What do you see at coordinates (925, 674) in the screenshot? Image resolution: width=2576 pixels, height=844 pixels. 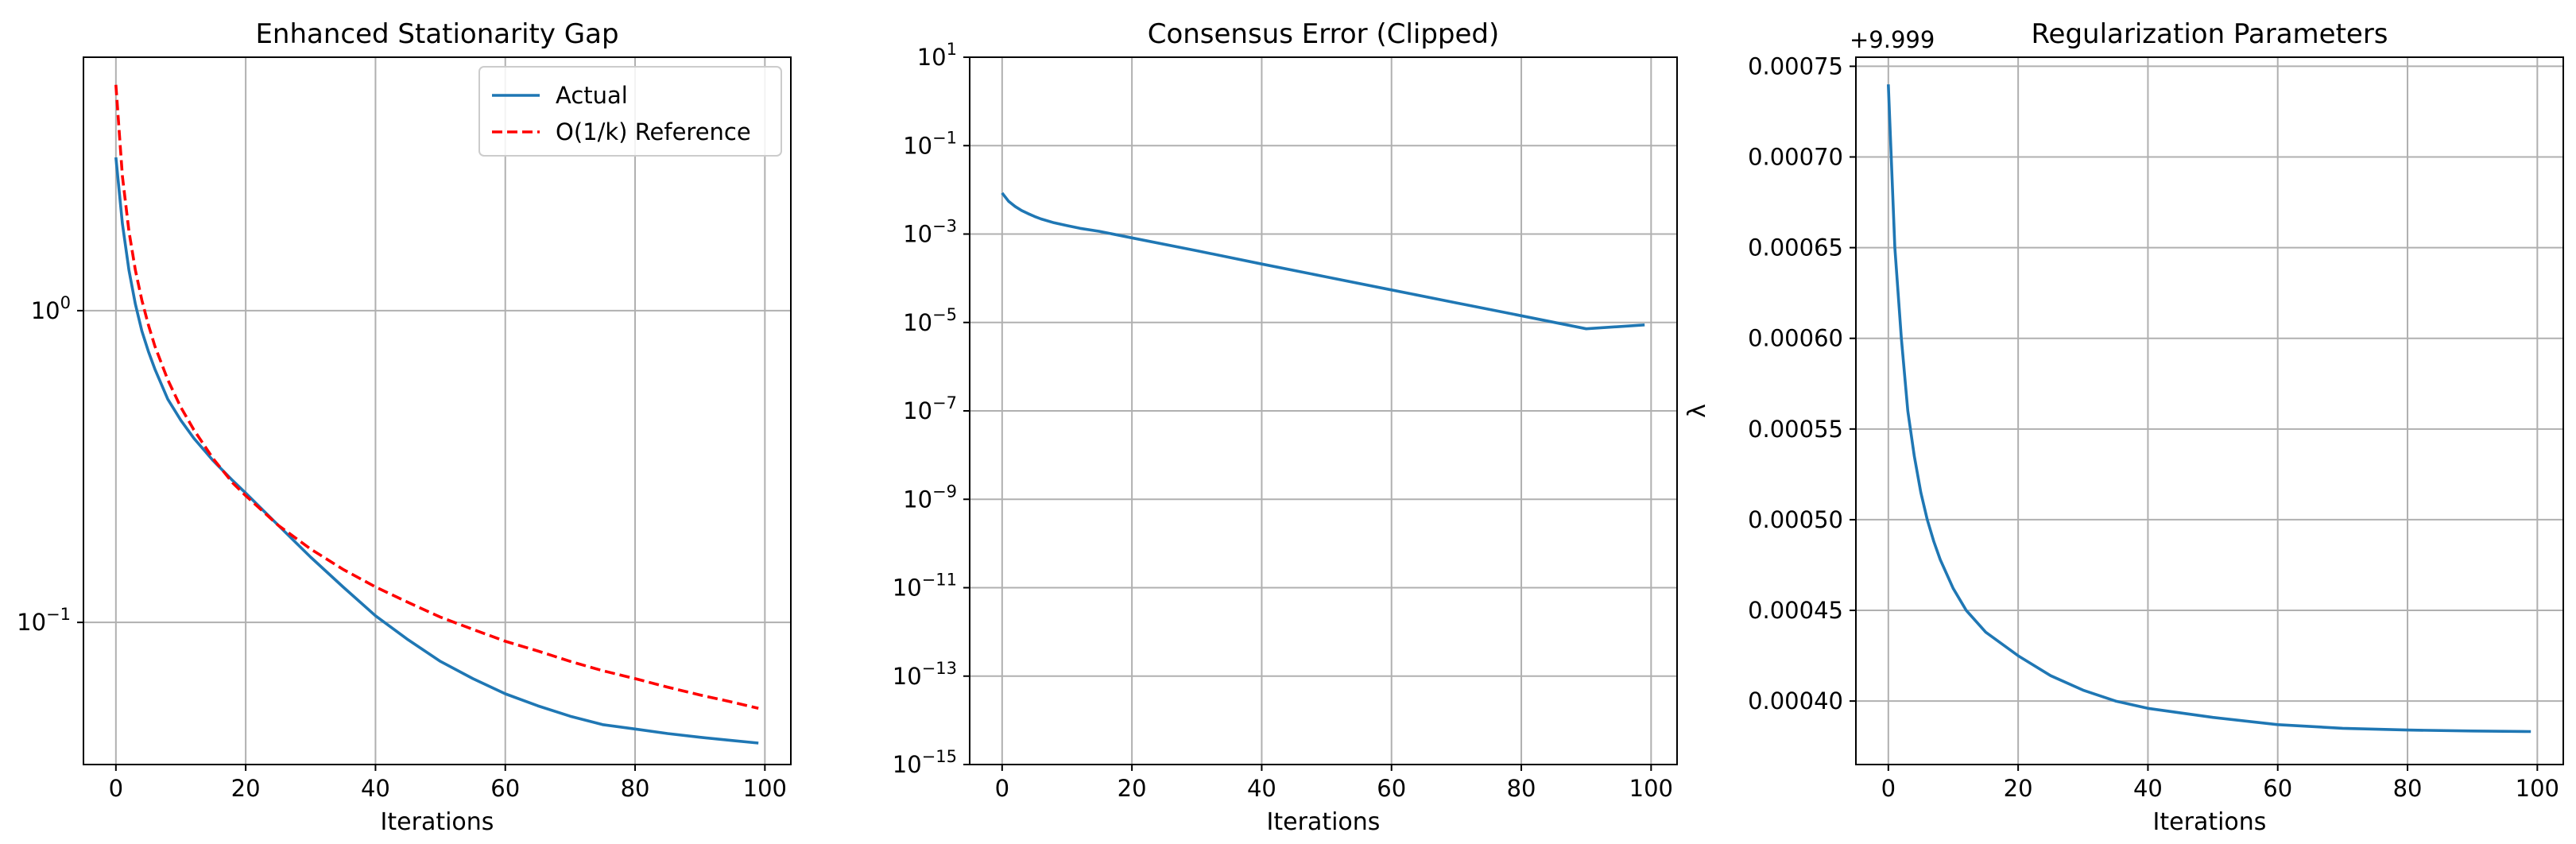 I see `y-tick-label: 10⁻¹³` at bounding box center [925, 674].